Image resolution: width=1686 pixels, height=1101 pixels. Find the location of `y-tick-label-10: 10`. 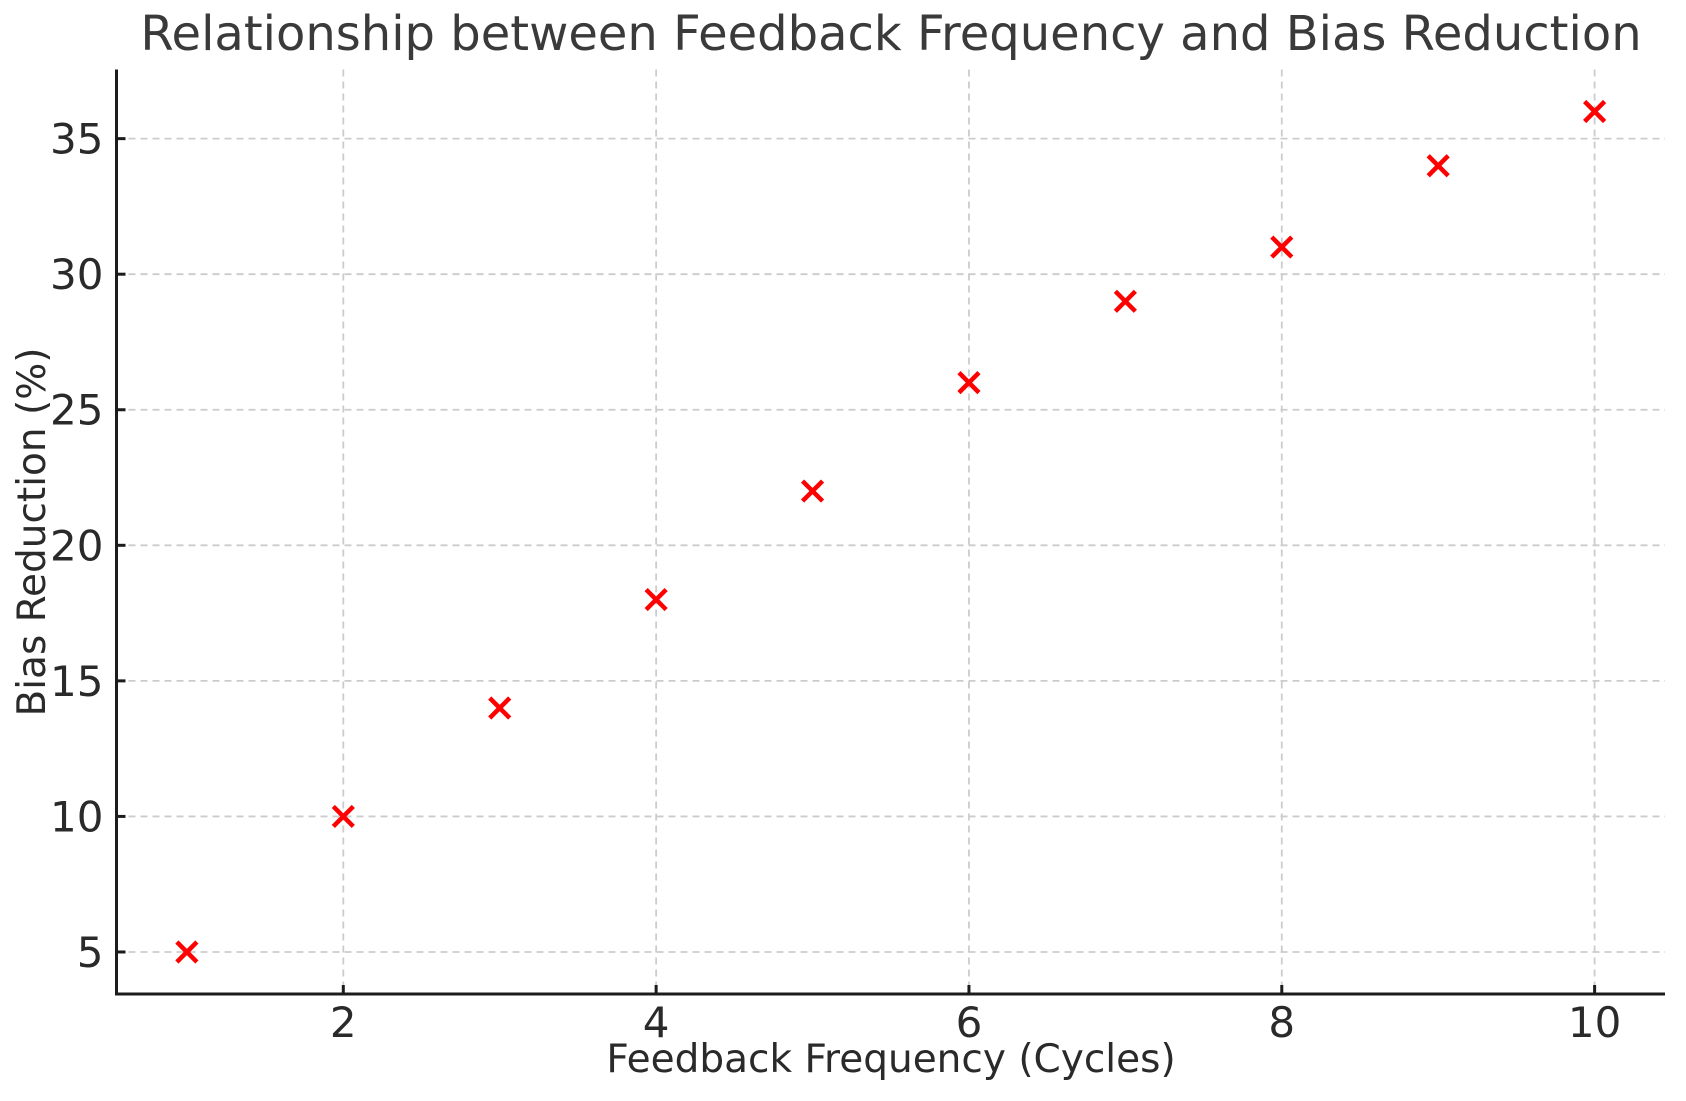

y-tick-label-10: 10 is located at coordinates (76, 816).